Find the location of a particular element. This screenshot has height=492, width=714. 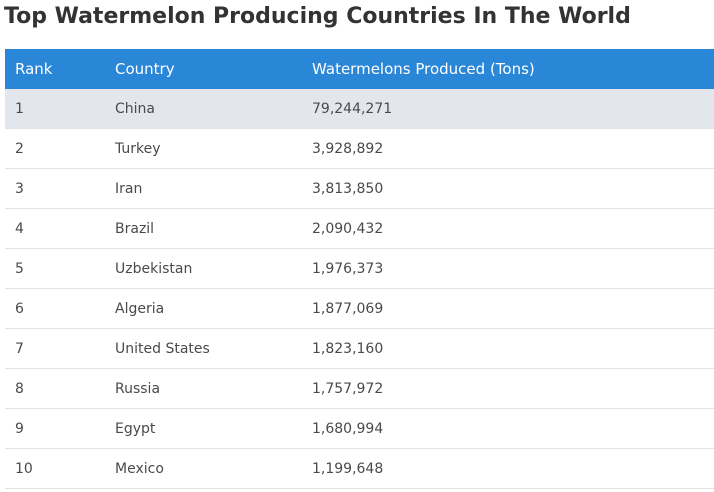

country-cell: China is located at coordinates (135, 109).